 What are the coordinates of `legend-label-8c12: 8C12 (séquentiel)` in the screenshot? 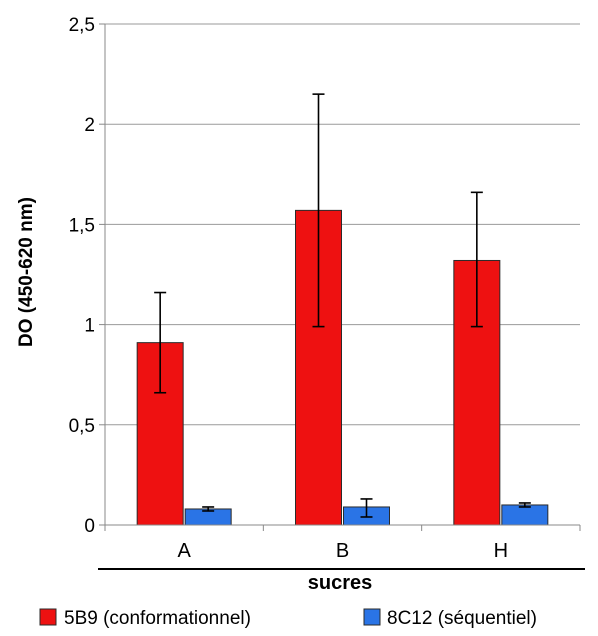 It's located at (462, 618).